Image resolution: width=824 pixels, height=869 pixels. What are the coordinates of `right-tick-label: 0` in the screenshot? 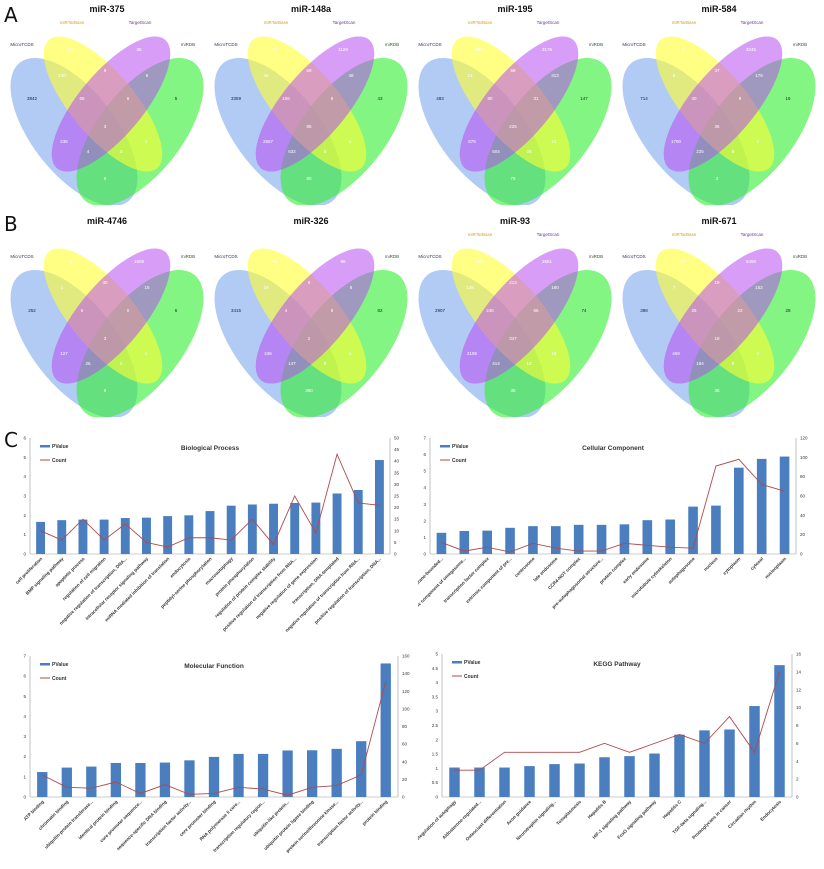 It's located at (801, 554).